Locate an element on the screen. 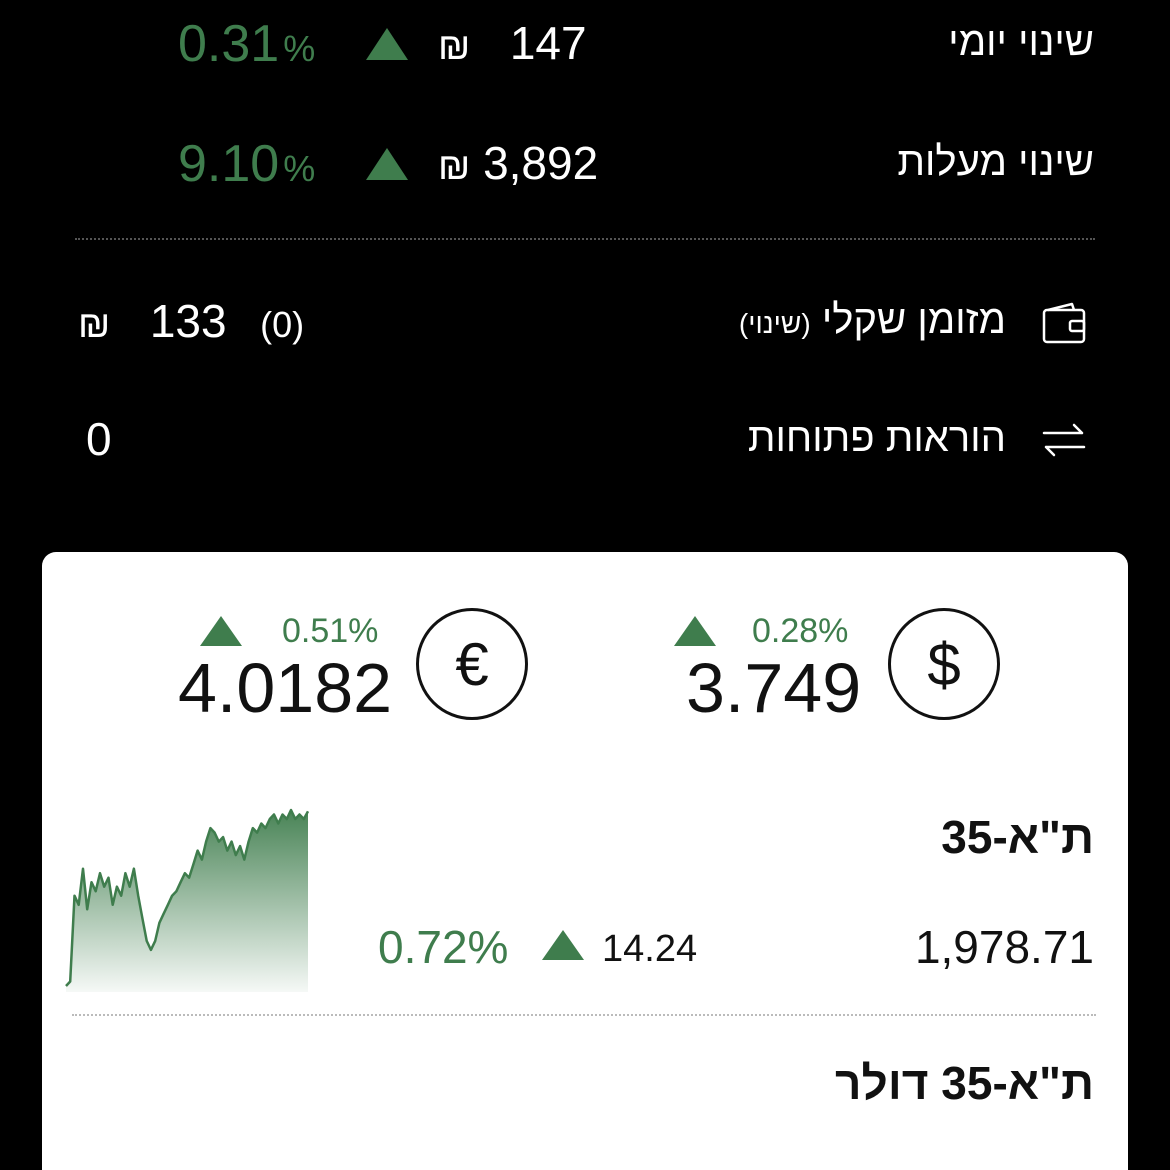  daily-change-value: 147 is located at coordinates (548, 43).